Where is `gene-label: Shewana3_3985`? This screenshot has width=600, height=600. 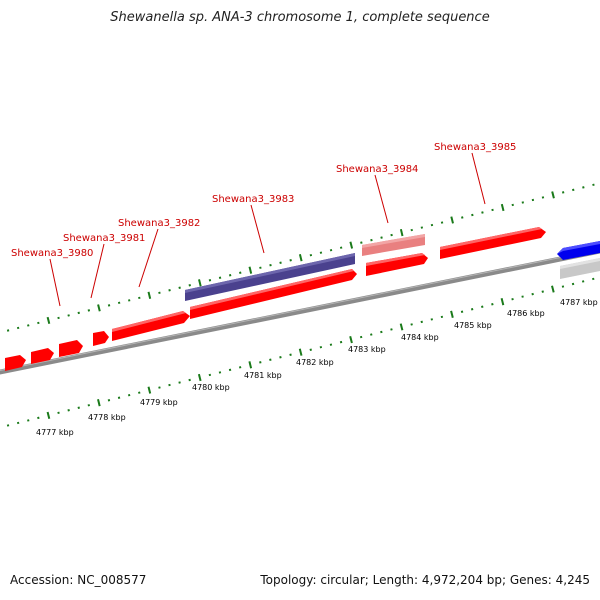
gene-label: Shewana3_3985 is located at coordinates (475, 147).